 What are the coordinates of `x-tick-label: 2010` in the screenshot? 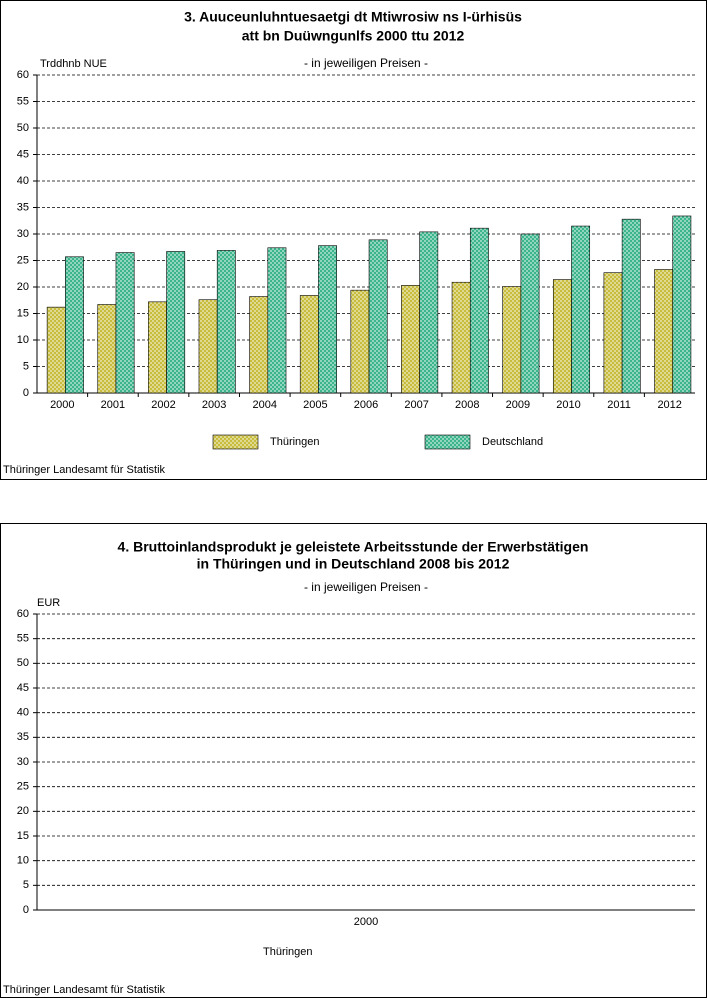 It's located at (568, 405).